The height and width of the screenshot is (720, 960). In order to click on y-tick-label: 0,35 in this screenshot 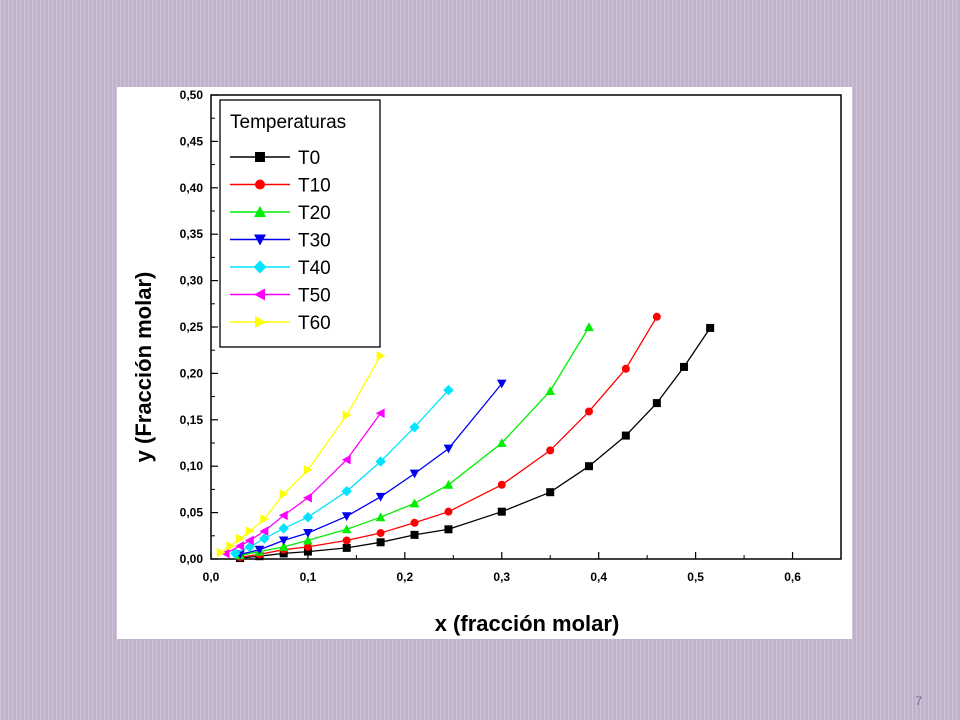, I will do `click(192, 234)`.